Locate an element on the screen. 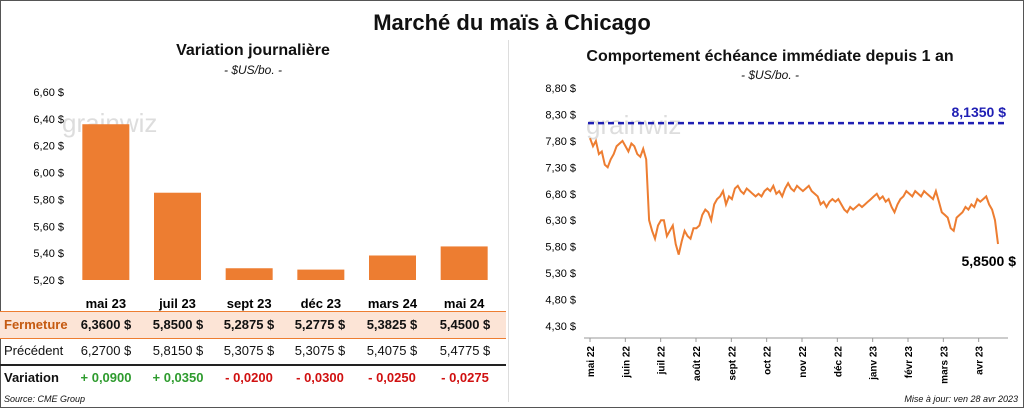  y-tick-label: 6,40 $ is located at coordinates (48, 120).